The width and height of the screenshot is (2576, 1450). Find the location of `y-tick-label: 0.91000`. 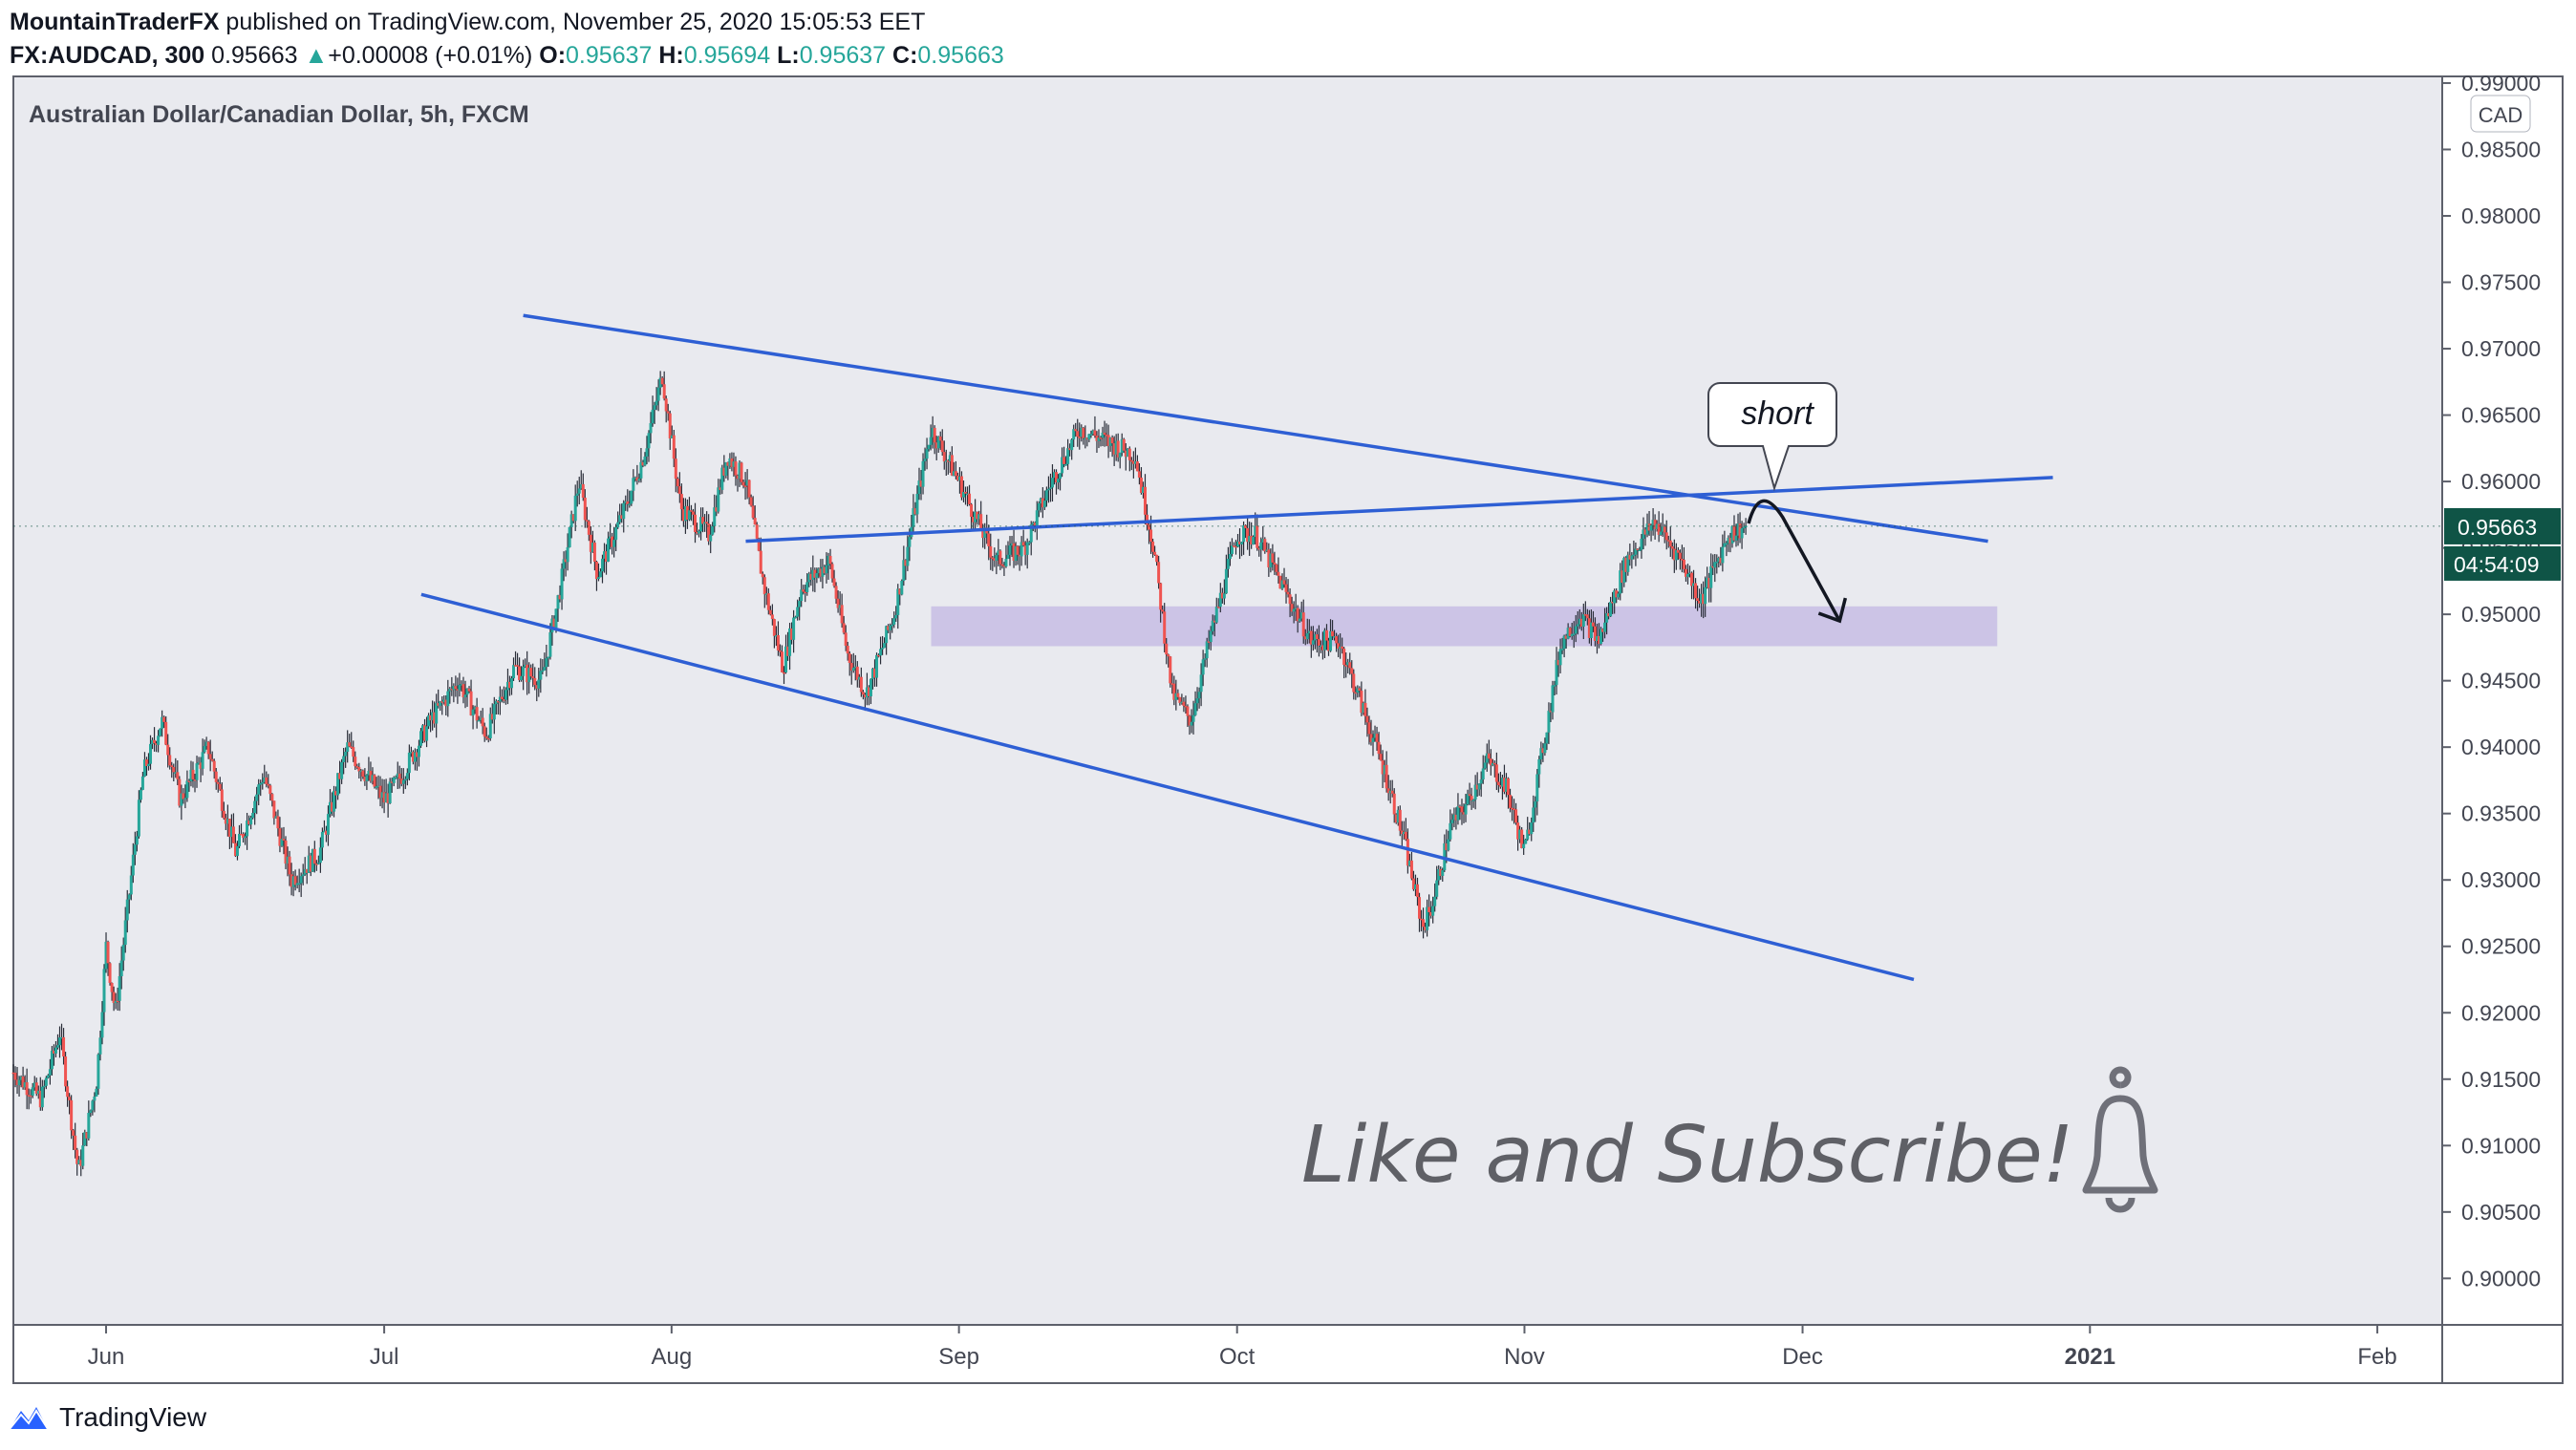

y-tick-label: 0.91000 is located at coordinates (2501, 1145).